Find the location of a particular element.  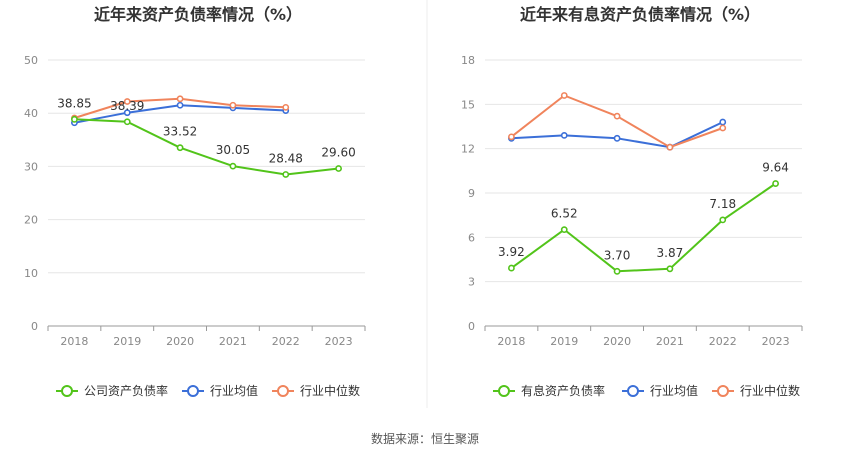

data-label: 38.85 is located at coordinates (74, 103).